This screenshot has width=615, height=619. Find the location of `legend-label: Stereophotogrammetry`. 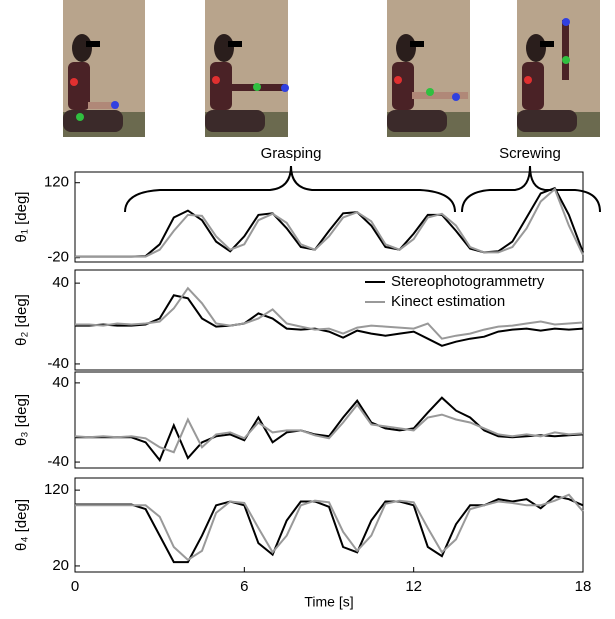

legend-label: Stereophotogrammetry is located at coordinates (468, 281).